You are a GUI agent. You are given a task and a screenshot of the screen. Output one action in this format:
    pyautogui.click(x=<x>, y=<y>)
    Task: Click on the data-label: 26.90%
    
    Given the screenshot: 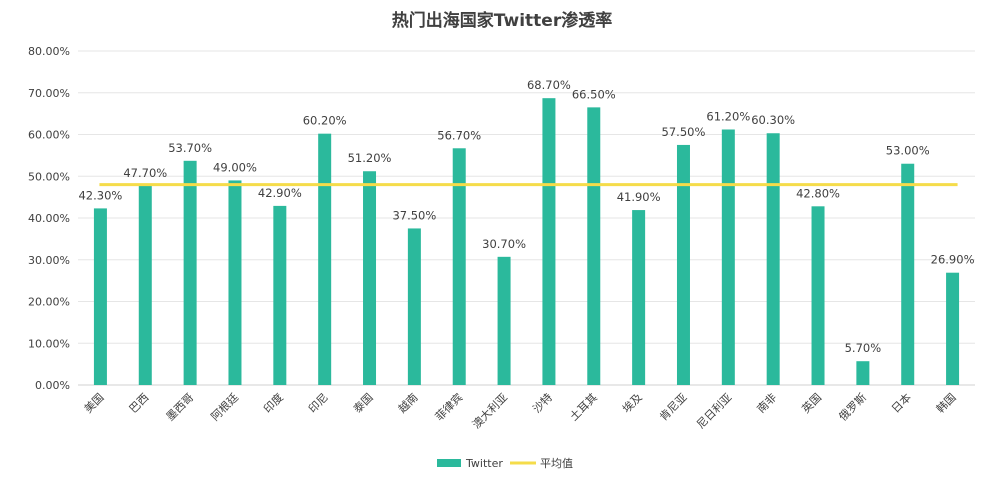 What is the action you would take?
    pyautogui.click(x=953, y=260)
    